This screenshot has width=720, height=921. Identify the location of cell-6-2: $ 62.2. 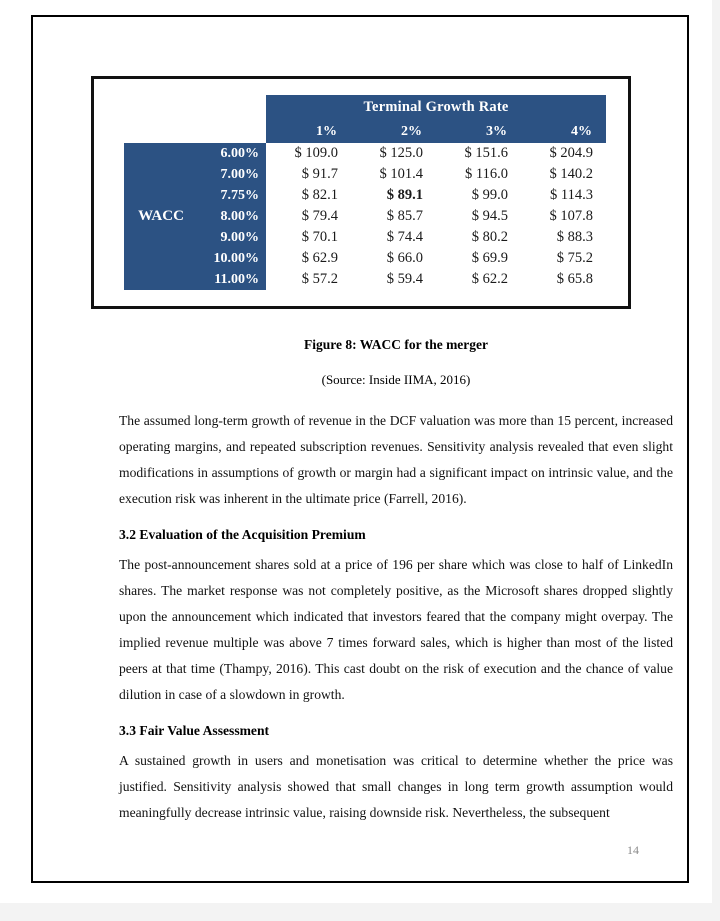
(478, 279).